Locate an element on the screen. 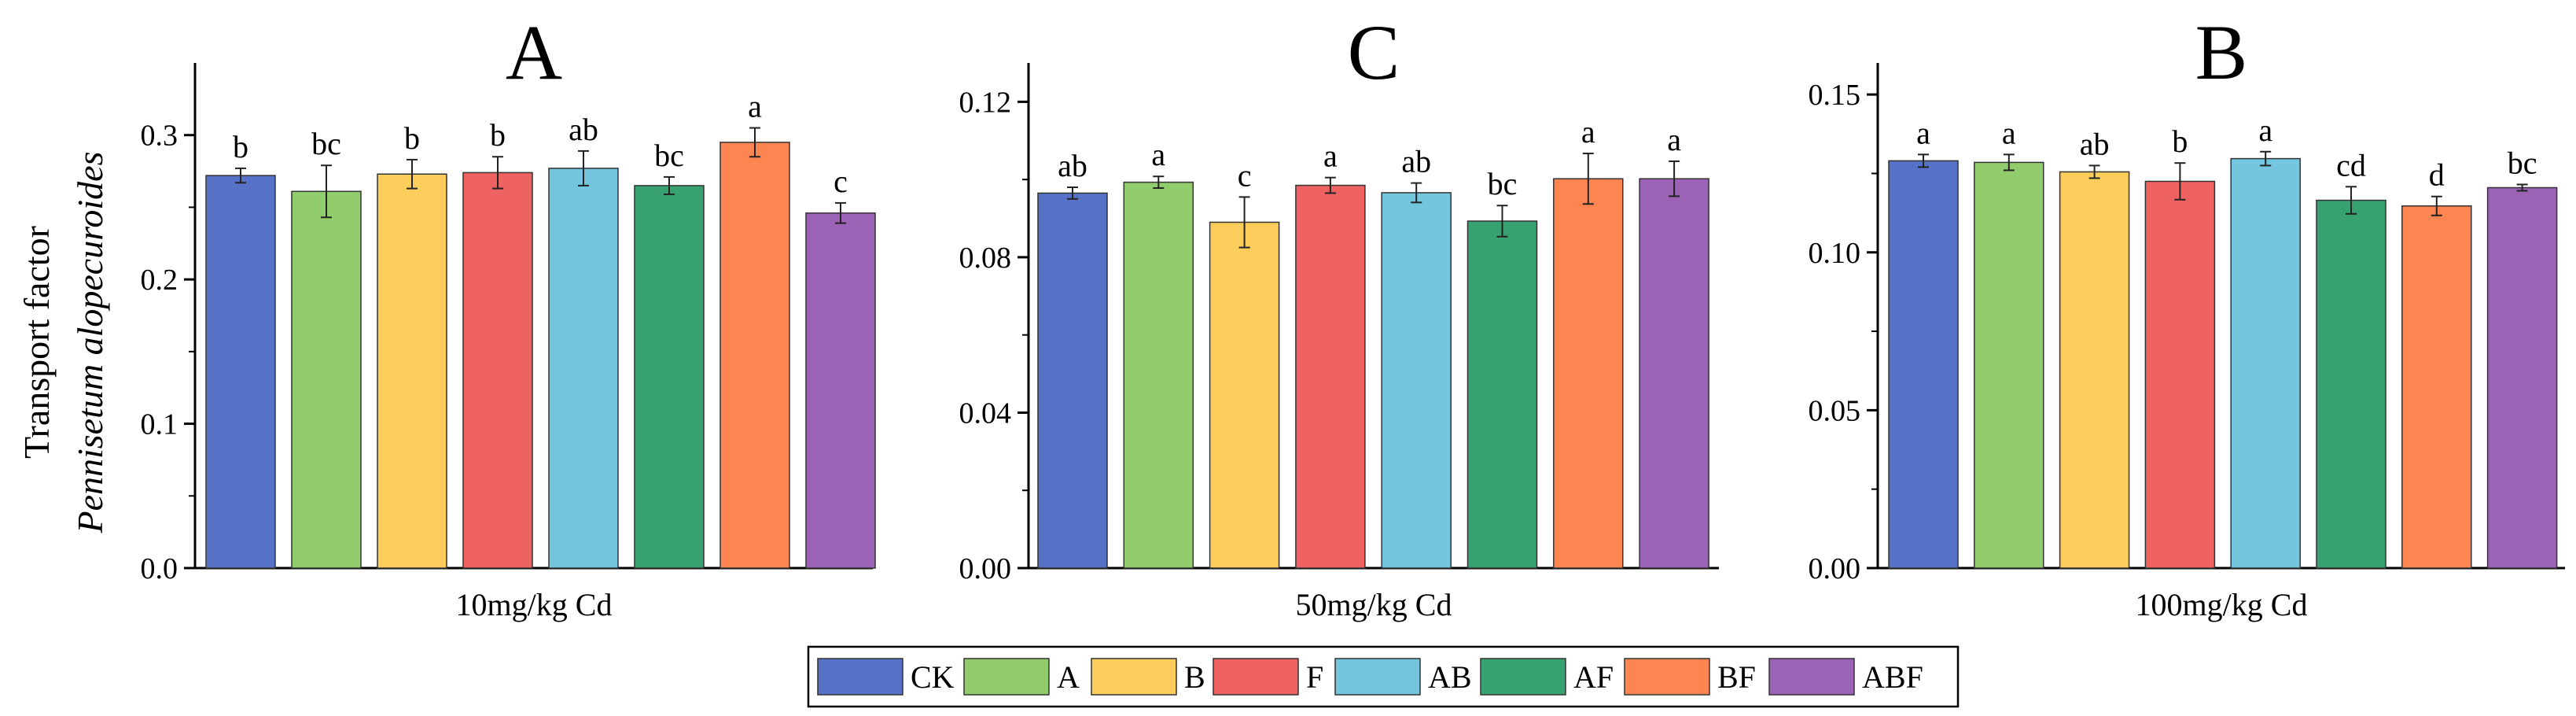 This screenshot has width=2576, height=716. x-axis-label: 100mg/kg Cd is located at coordinates (2222, 604).